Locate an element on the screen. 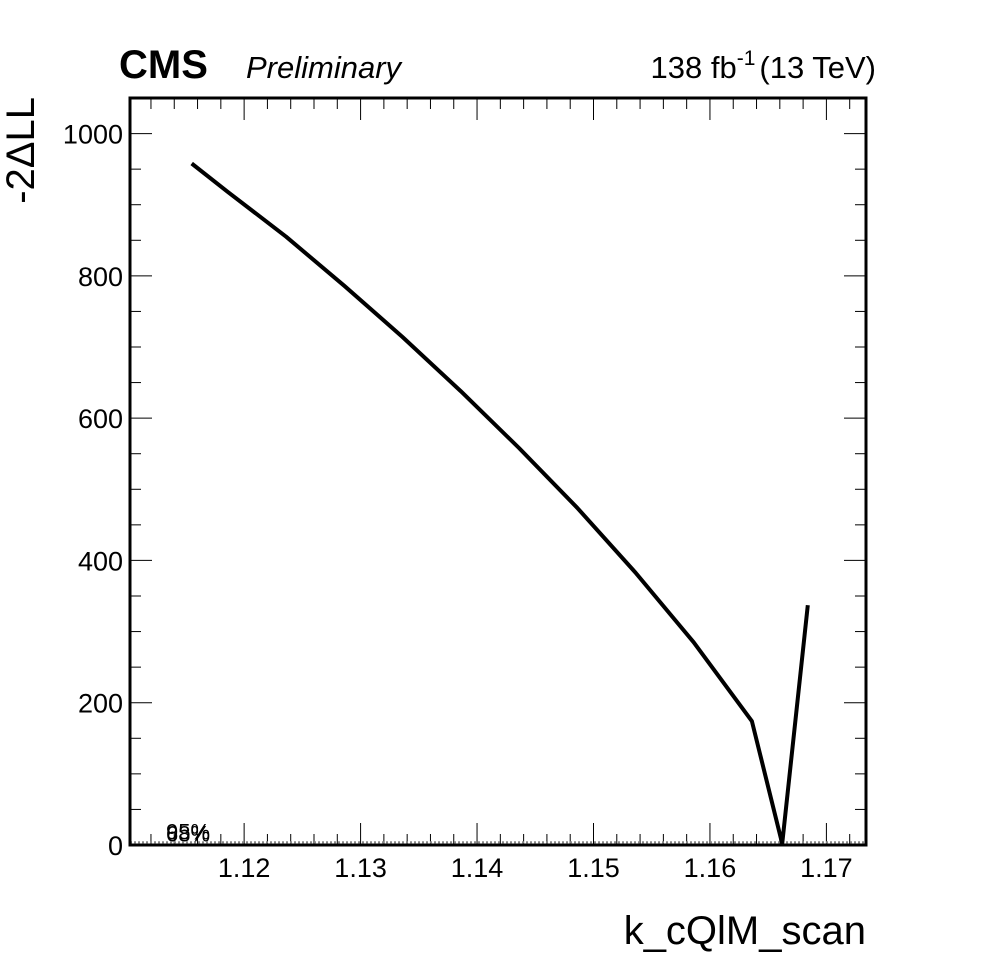  x-tick-label: 1.12 is located at coordinates (244, 868).